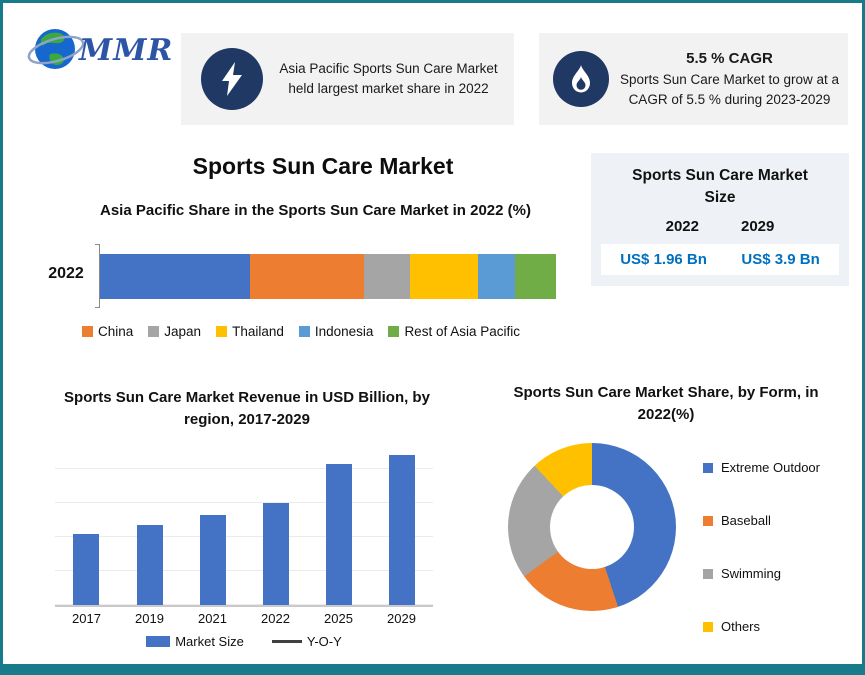  Describe the element at coordinates (720, 259) in the screenshot. I see `panel-values: US$ 1.96 Bn US$ 3.9 Bn` at that location.